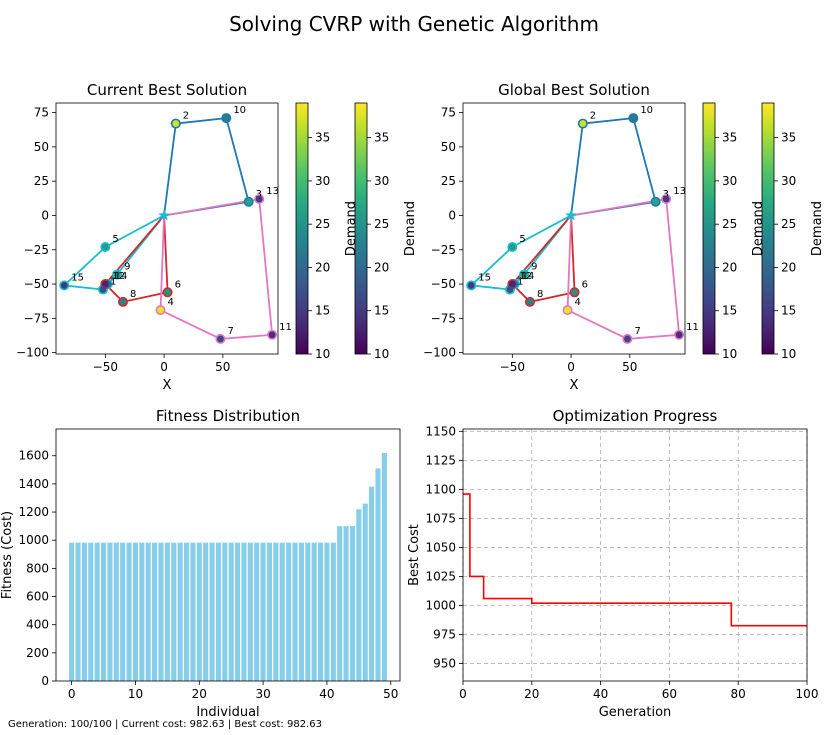 The height and width of the screenshot is (735, 828). I want to click on y-tick-label: 1200, so click(33, 512).